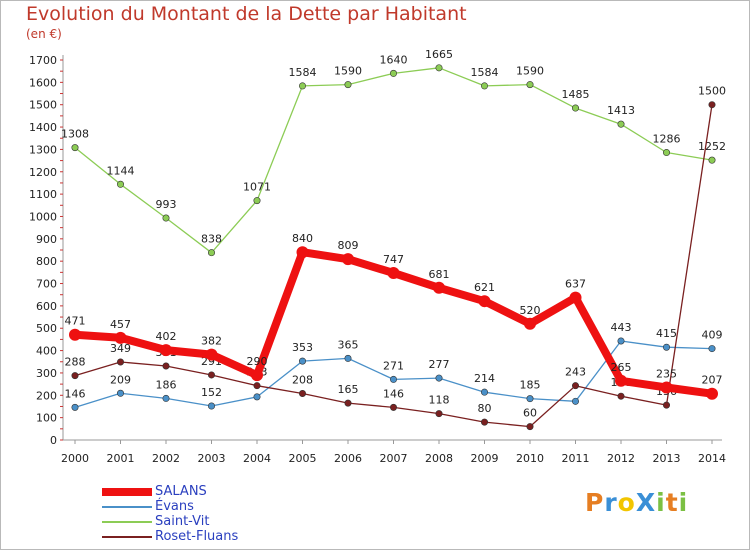  I want to click on y-tick-label: 1500, so click(43, 105).